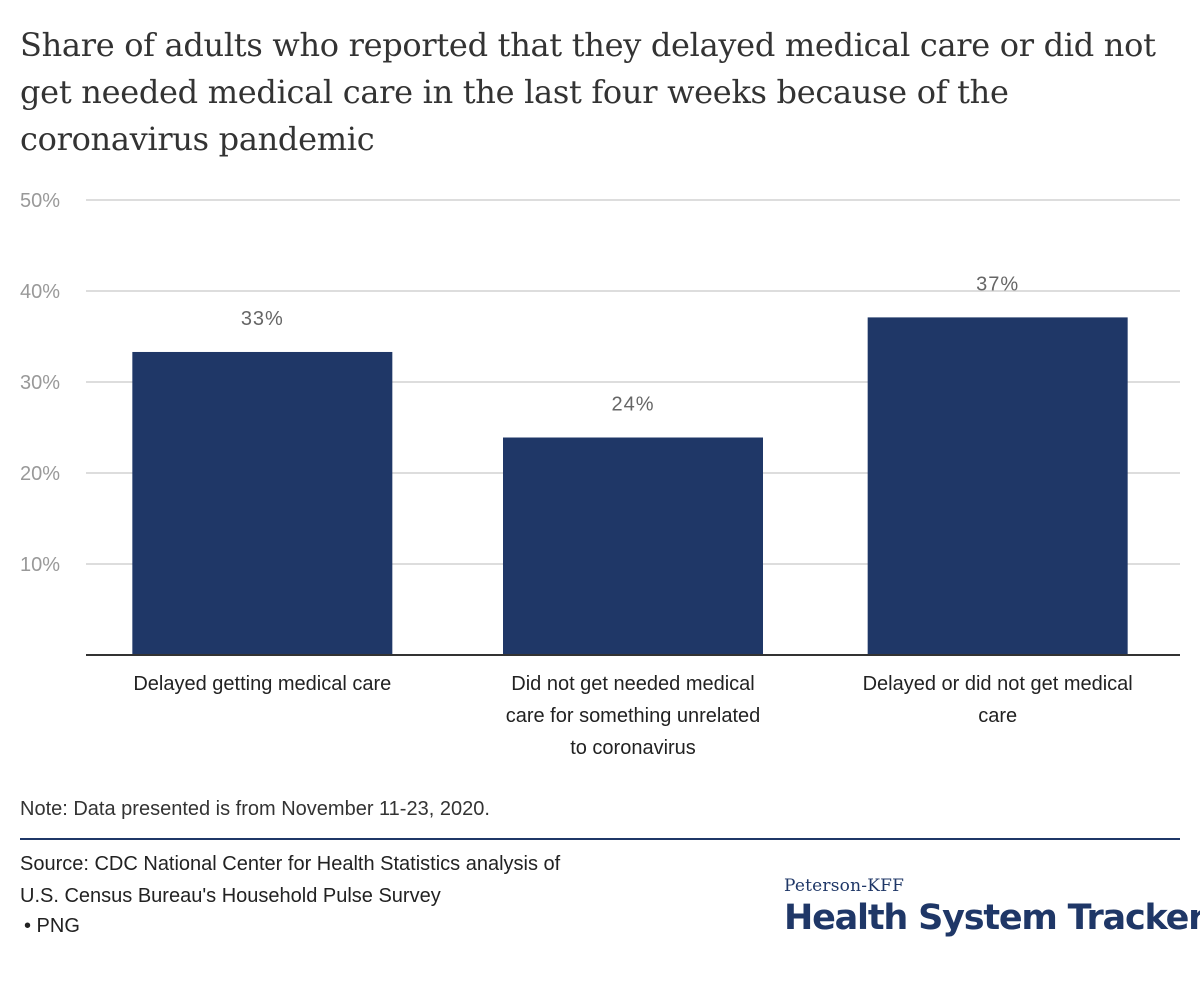 The width and height of the screenshot is (1200, 984). Describe the element at coordinates (600, 839) in the screenshot. I see `footer-divider` at that location.